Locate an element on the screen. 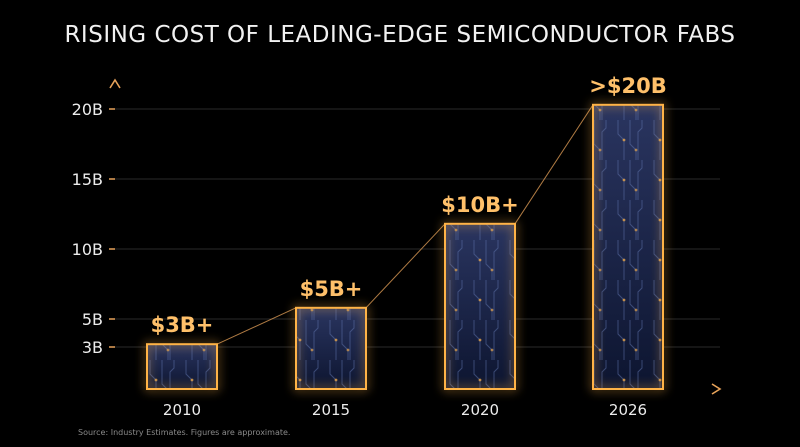 Image resolution: width=800 pixels, height=447 pixels. bar-2020 is located at coordinates (480, 306).